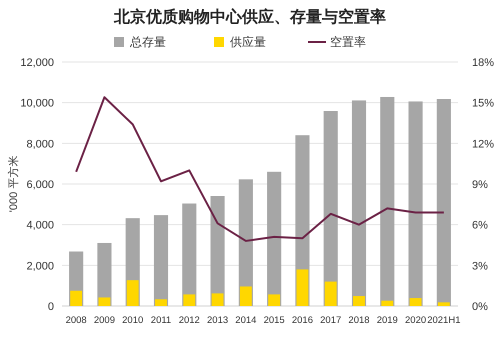  Describe the element at coordinates (331, 320) in the screenshot. I see `x-tick-label: 2017` at that location.